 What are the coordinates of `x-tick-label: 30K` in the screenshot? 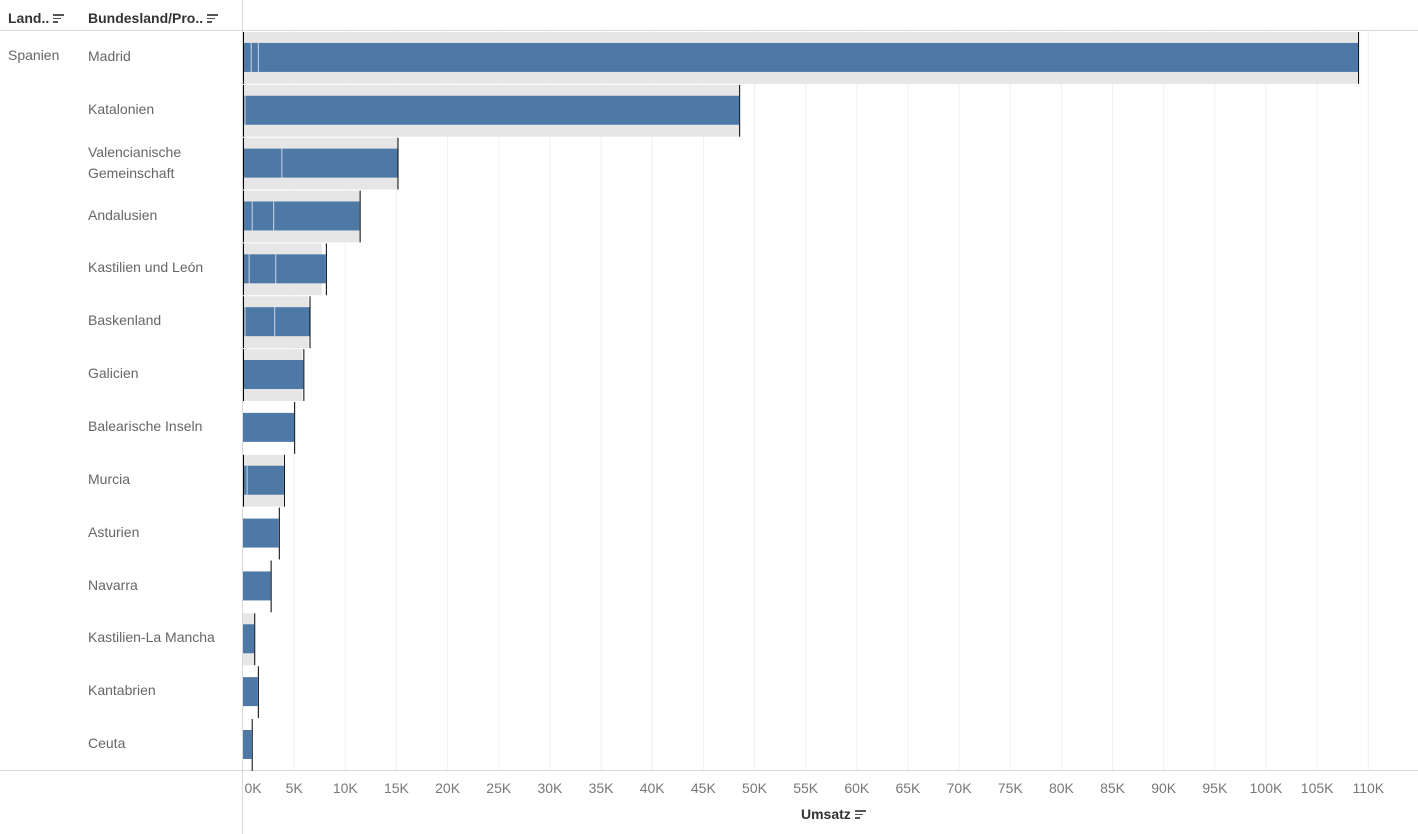 It's located at (550, 788).